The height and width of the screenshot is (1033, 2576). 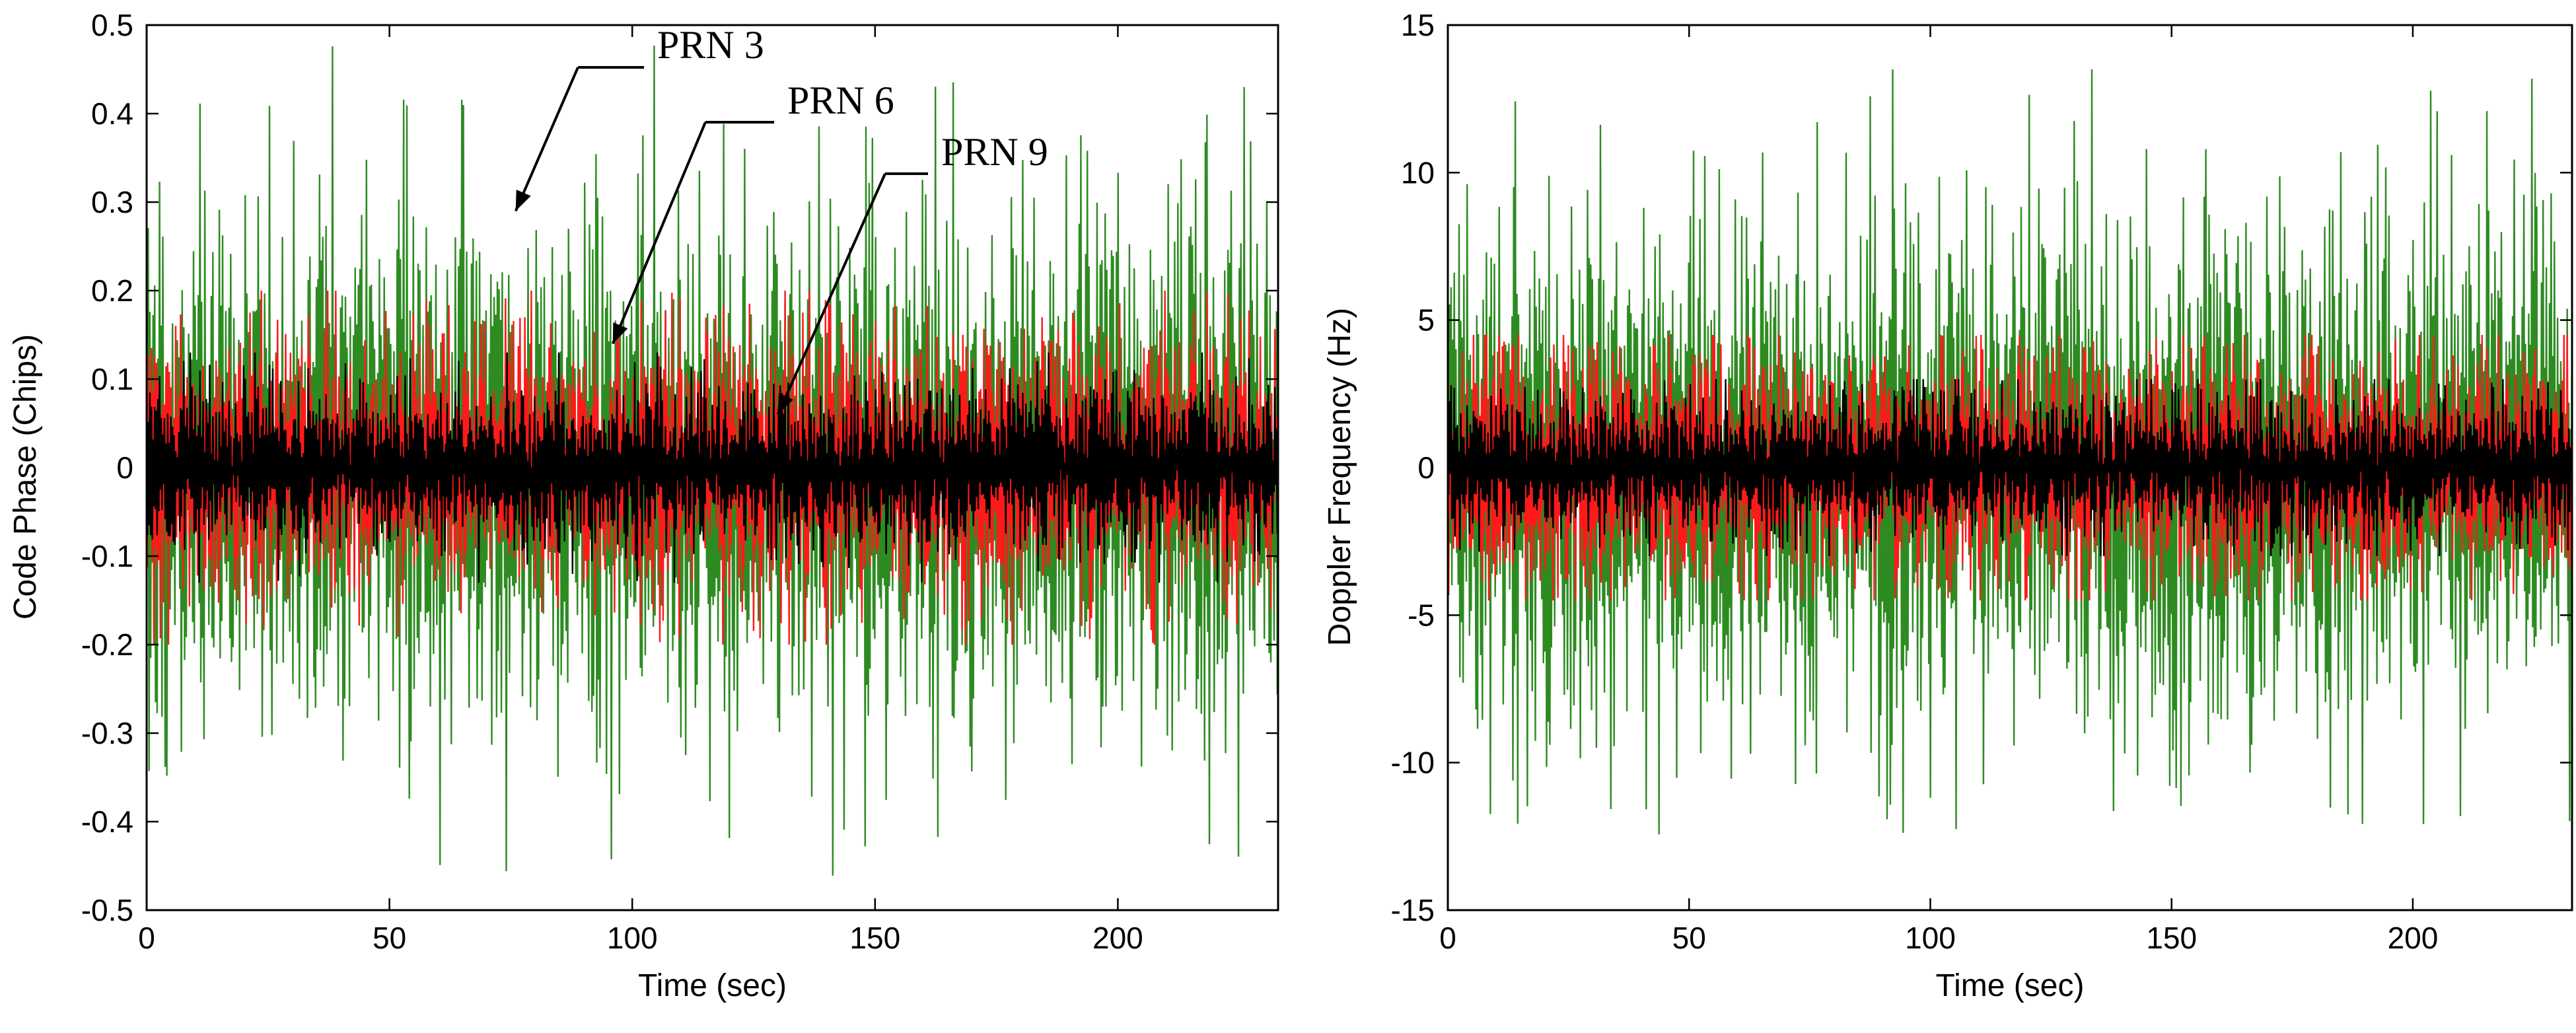 I want to click on code-phase-annotation-prn-3: PRN 3, so click(x=639, y=118).